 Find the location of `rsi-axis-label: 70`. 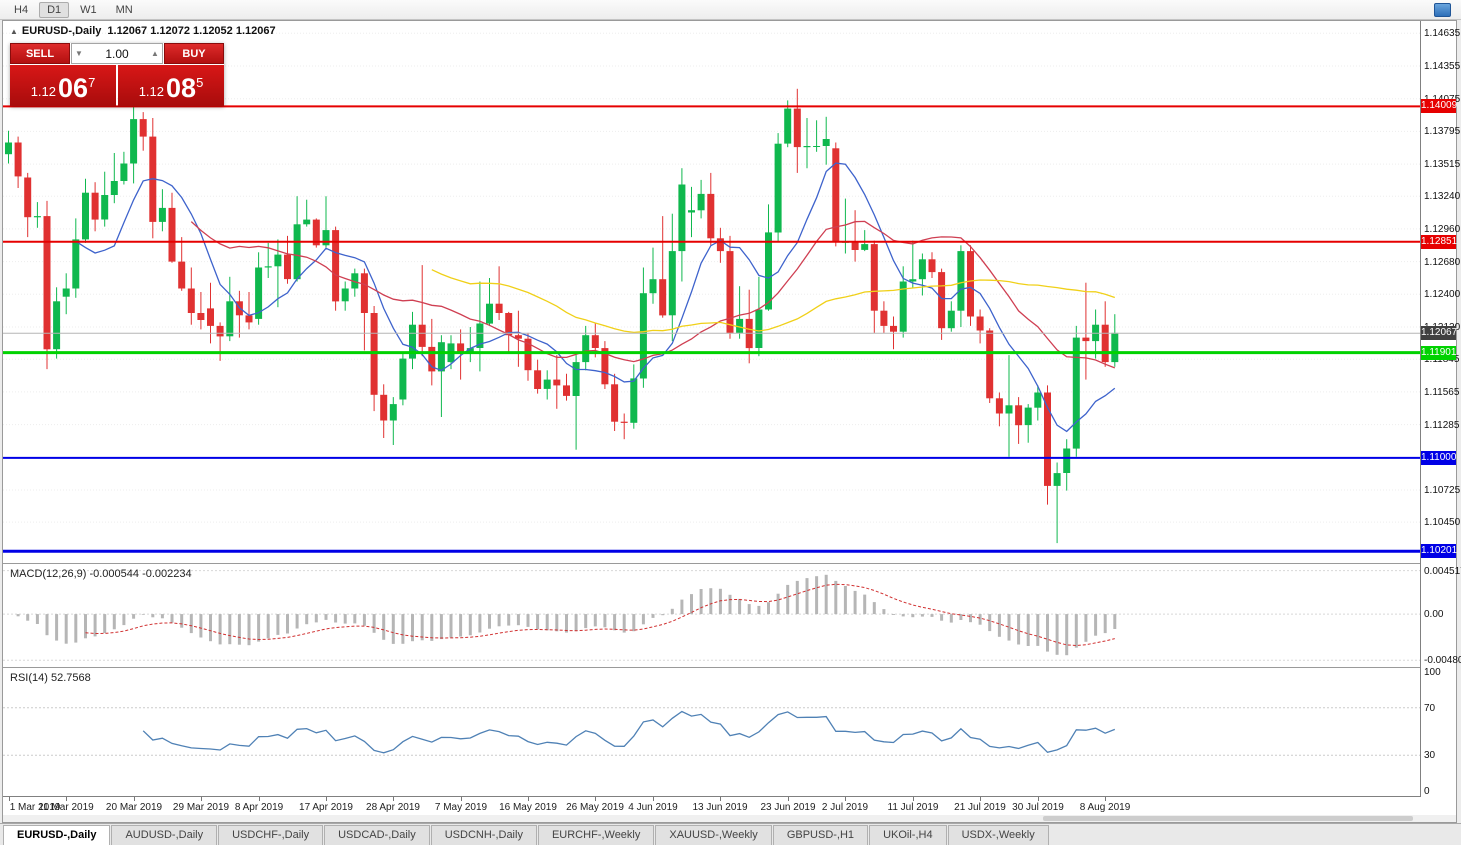

rsi-axis-label: 70 is located at coordinates (1430, 708).